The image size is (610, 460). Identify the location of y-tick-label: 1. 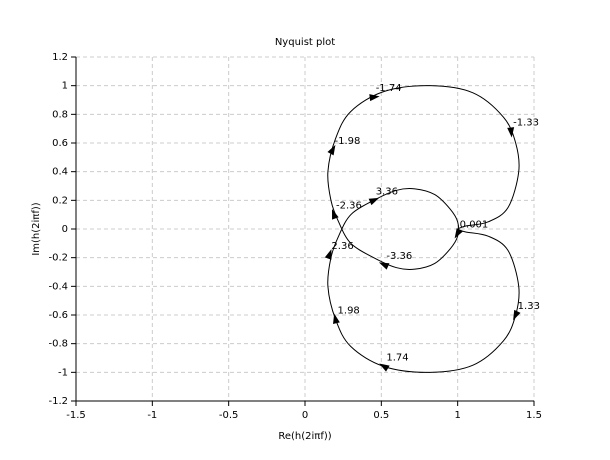
(65, 86).